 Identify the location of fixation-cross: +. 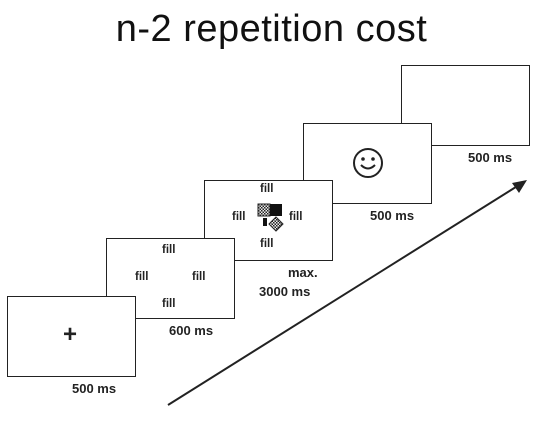
(70, 334).